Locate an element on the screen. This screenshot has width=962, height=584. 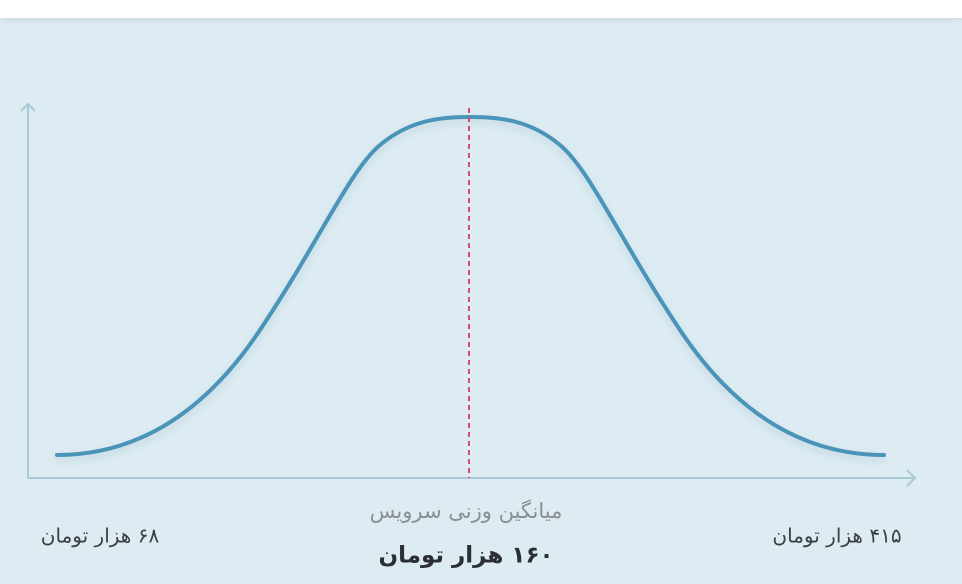
header-bar is located at coordinates (481, 9).